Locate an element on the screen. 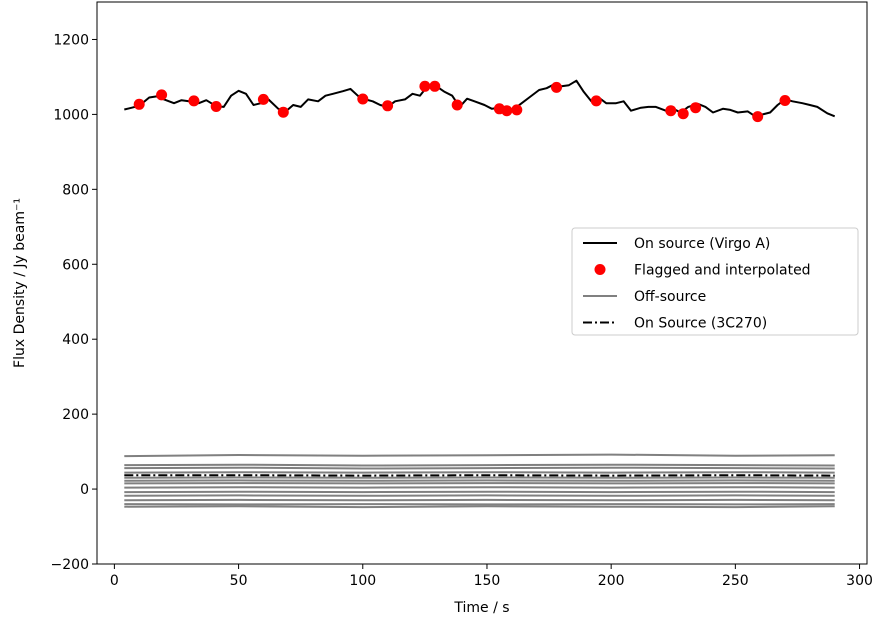  legend-label-3: On Source (3C270) is located at coordinates (700, 324).